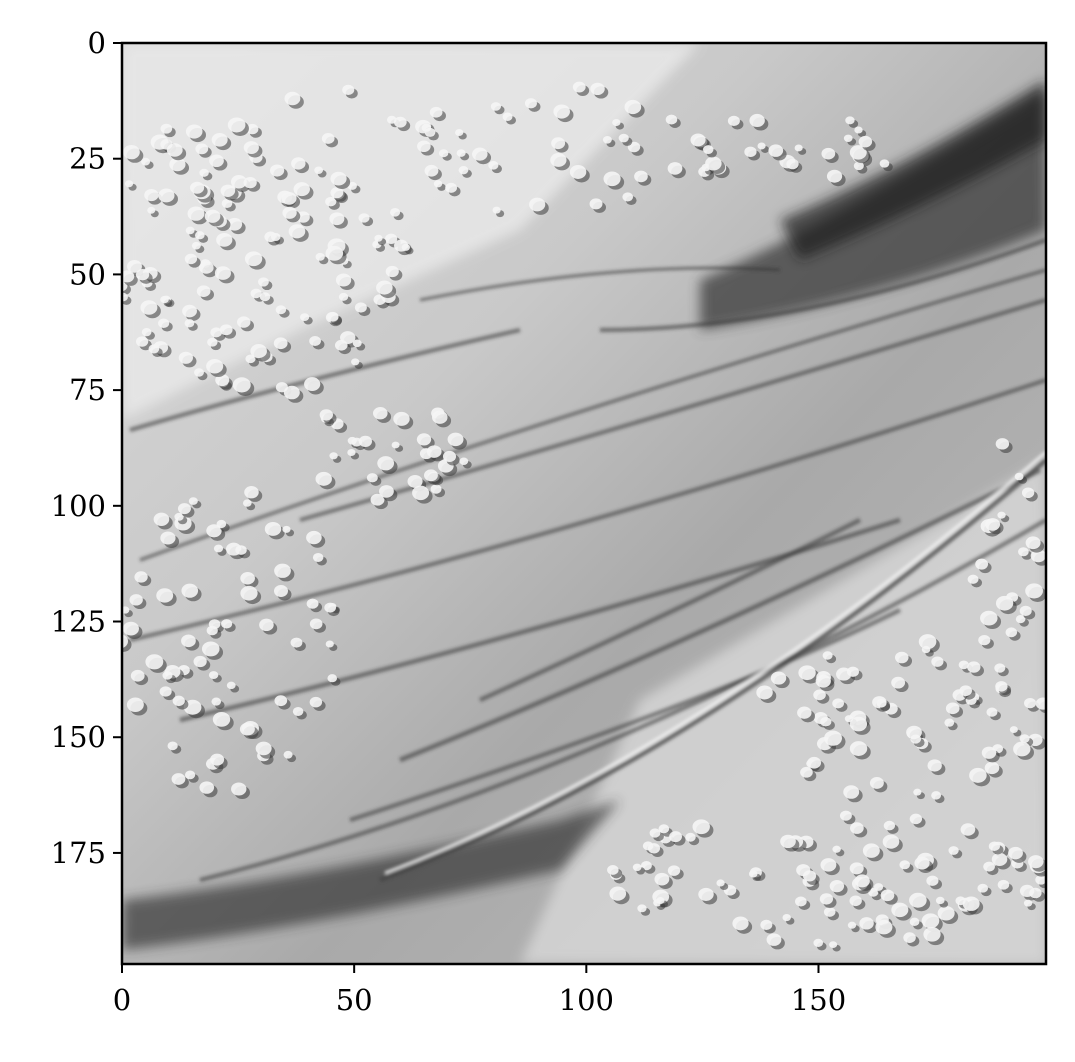 Image resolution: width=1075 pixels, height=1062 pixels. Describe the element at coordinates (87, 159) in the screenshot. I see `y-tick-label: 25` at that location.